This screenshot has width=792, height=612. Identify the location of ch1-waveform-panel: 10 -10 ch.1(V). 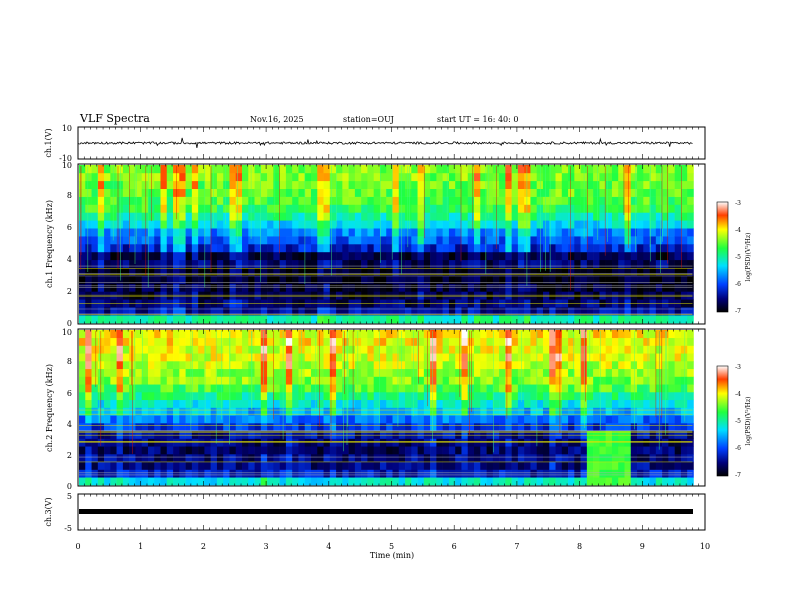
(375, 143).